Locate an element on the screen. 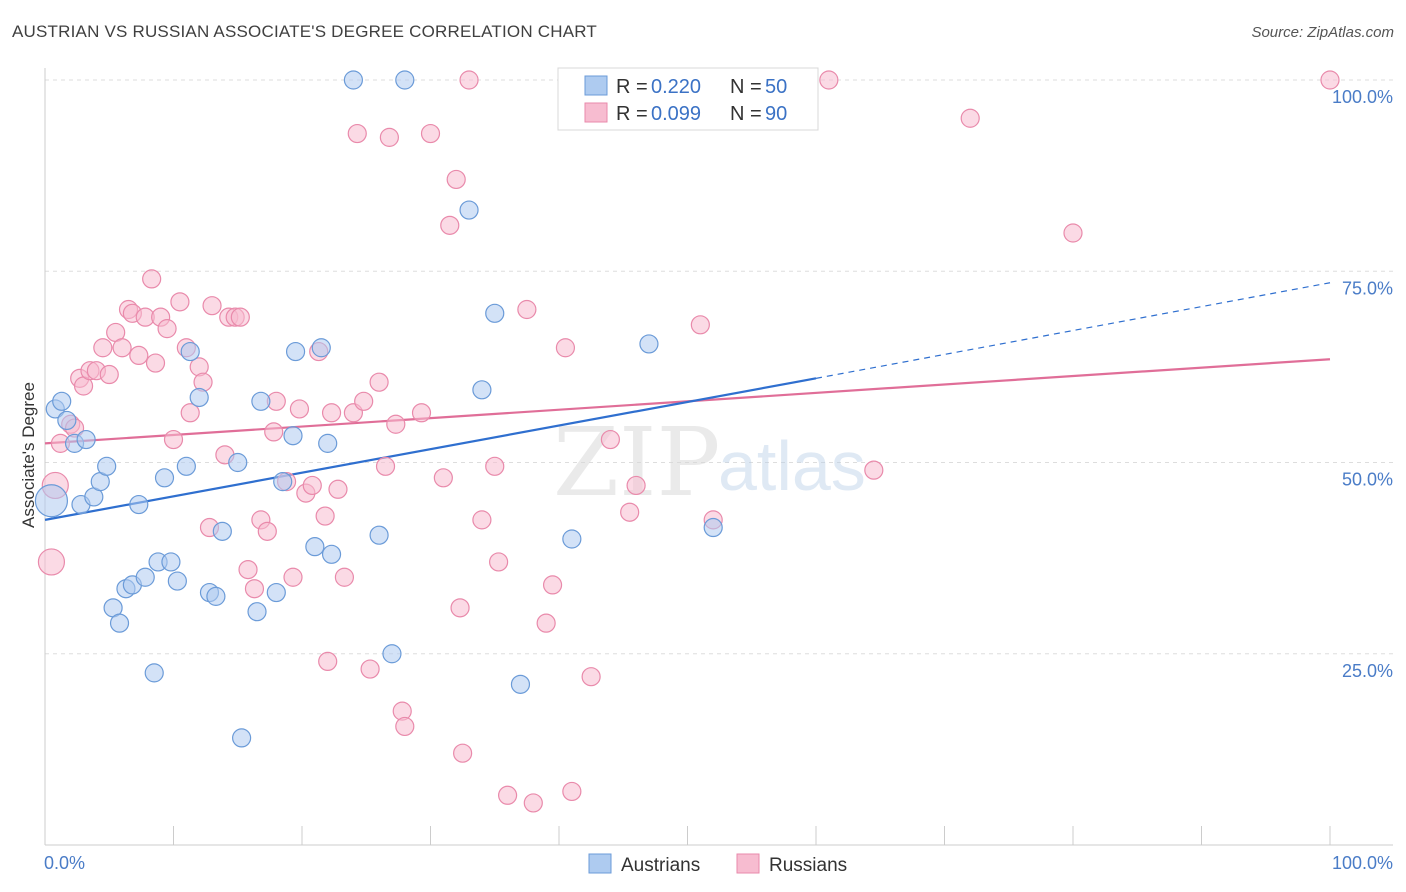 Image resolution: width=1406 pixels, height=892 pixels. x-tick-label: 0.0% is located at coordinates (64, 863).